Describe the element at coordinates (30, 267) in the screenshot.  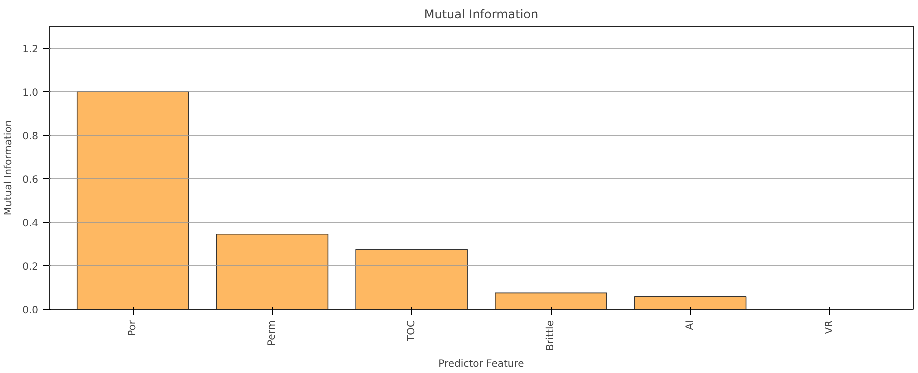
I see `y-tick-label: 0.2` at that location.